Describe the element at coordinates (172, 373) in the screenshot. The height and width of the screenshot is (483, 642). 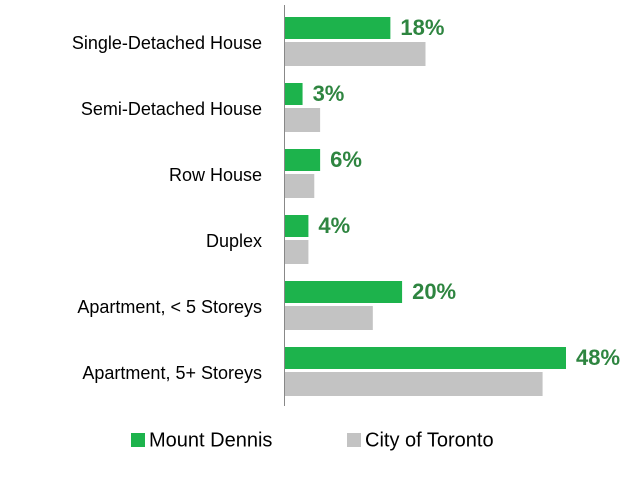
I see `category-label: Apartment, 5+ Storeys` at that location.